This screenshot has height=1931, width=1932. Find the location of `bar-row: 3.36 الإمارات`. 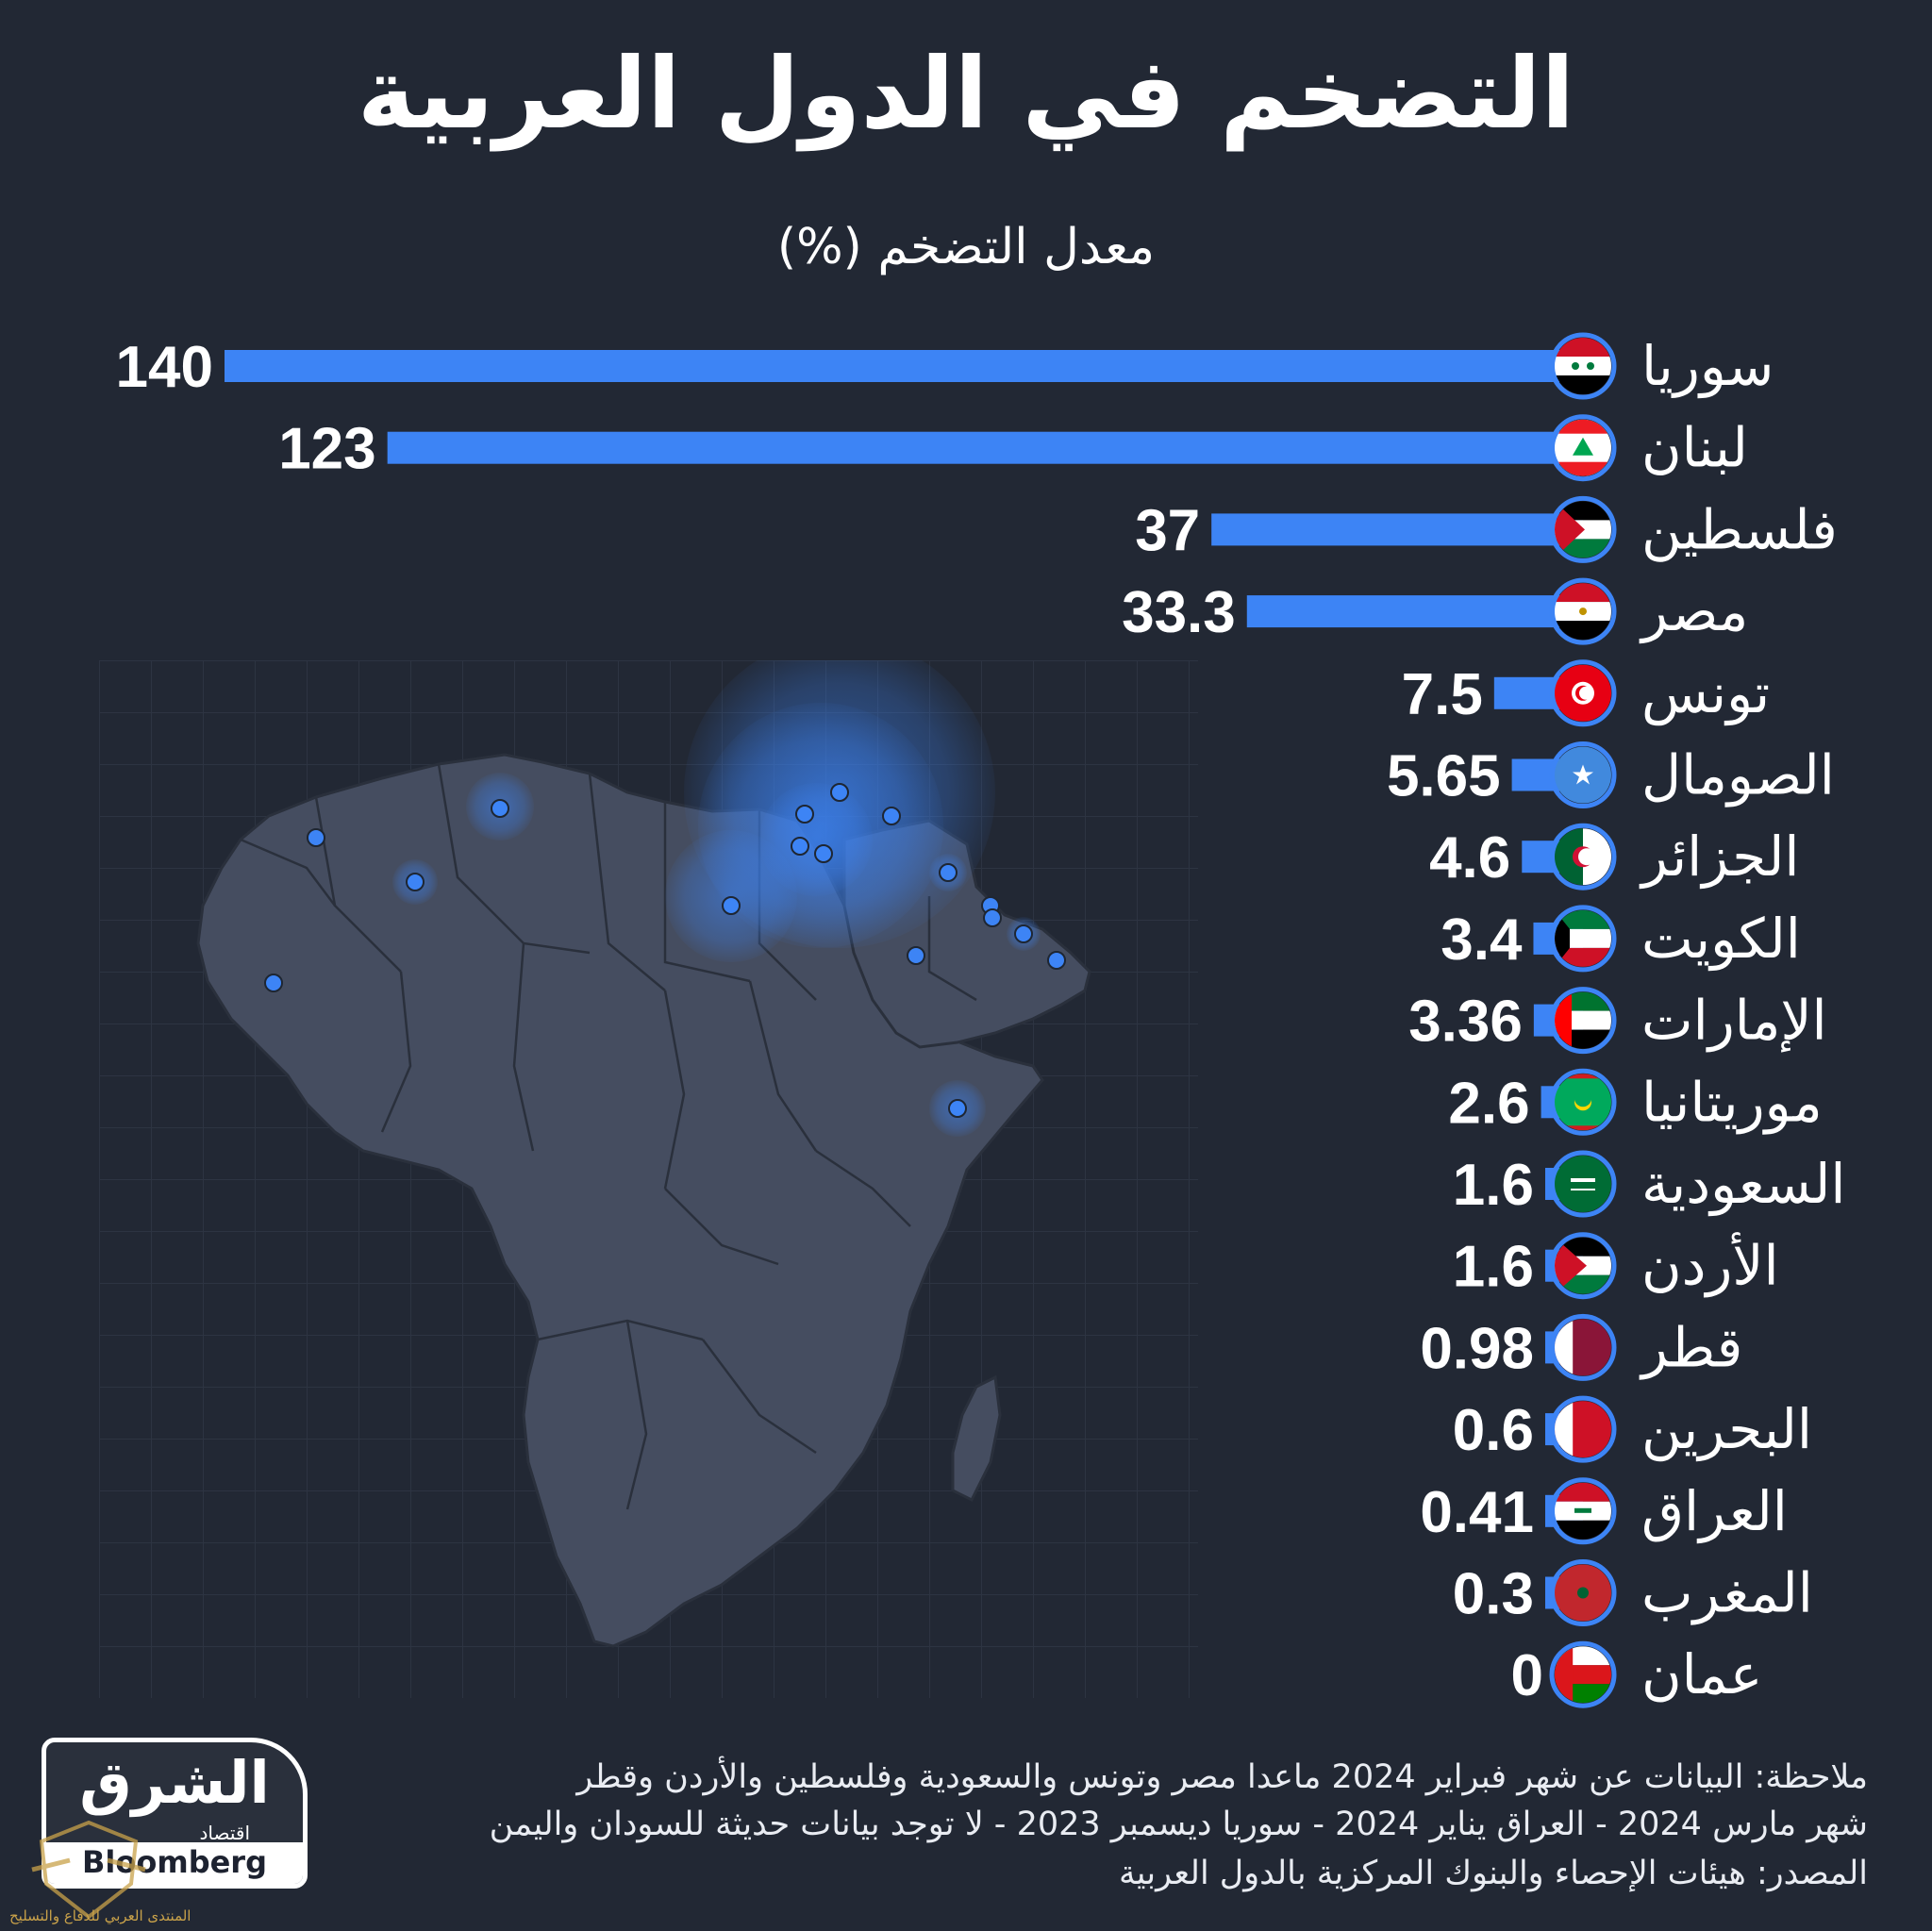

bar-row: 3.36 الإمارات is located at coordinates (1618, 1021).